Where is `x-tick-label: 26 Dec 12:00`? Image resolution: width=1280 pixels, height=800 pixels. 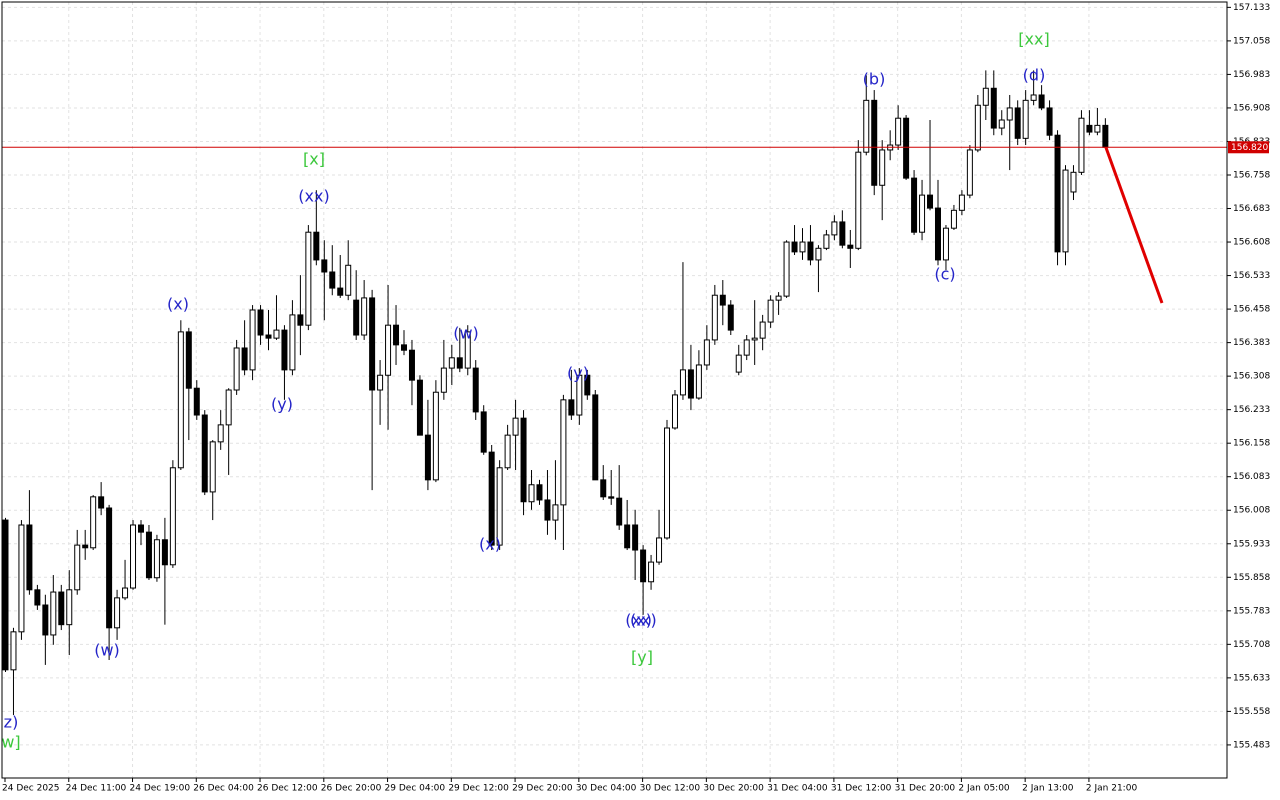 x-tick-label: 26 Dec 12:00 is located at coordinates (287, 789).